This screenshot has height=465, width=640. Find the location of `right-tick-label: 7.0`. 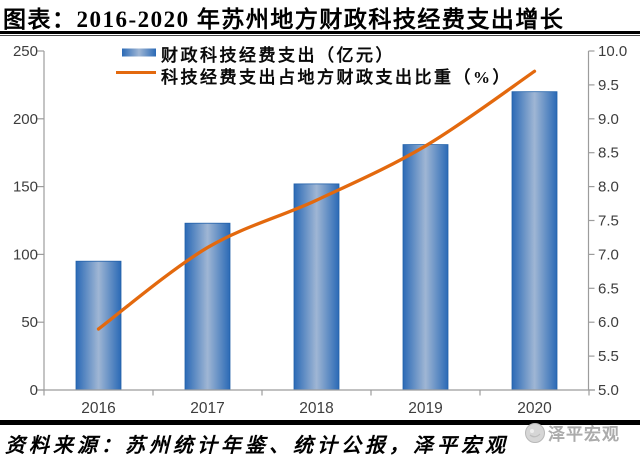

right-tick-label: 7.0 is located at coordinates (608, 254).